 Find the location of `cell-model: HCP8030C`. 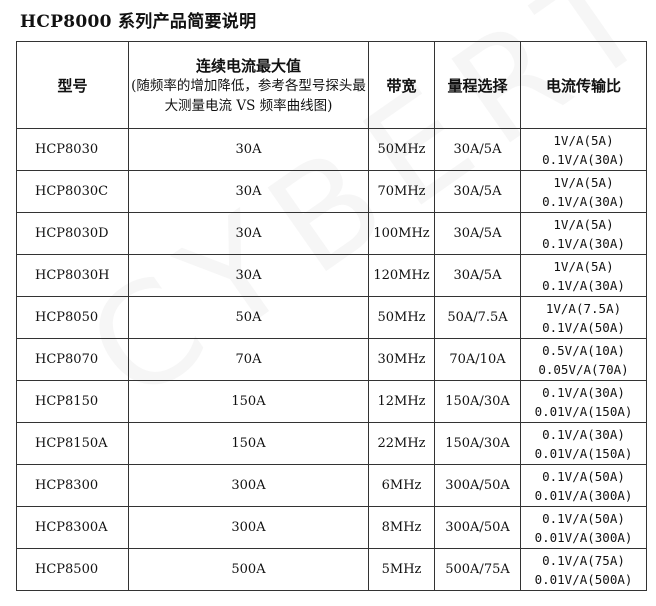

cell-model: HCP8030C is located at coordinates (72, 191).